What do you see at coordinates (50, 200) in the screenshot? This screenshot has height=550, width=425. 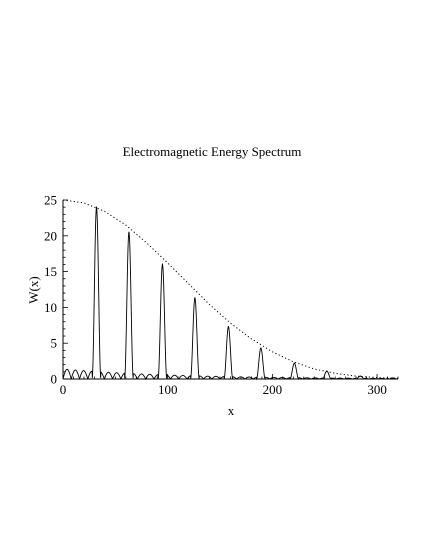 I see `y-tick-label: 25` at bounding box center [50, 200].